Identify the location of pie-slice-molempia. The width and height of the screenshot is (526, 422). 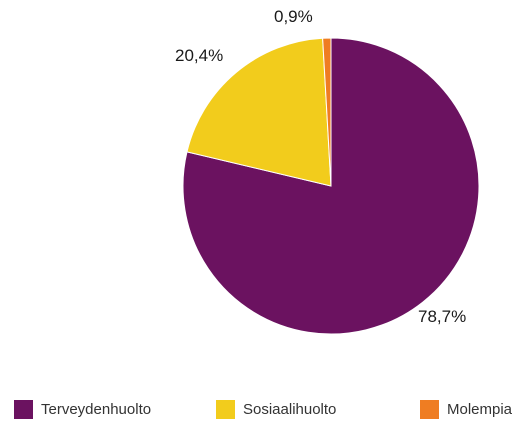
(327, 112).